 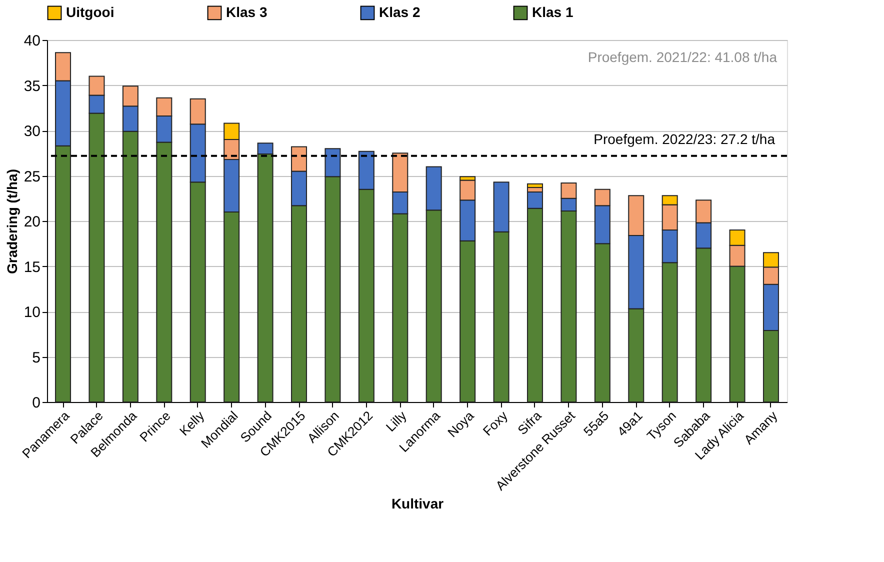 What do you see at coordinates (553, 12) in the screenshot?
I see `legend-label: Klas 1` at bounding box center [553, 12].